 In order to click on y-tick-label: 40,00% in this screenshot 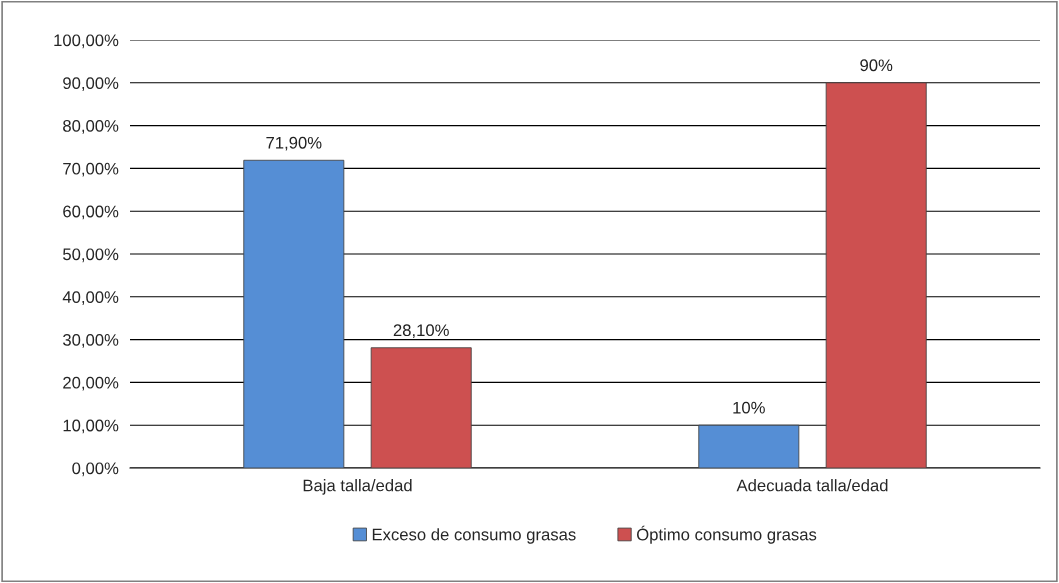, I will do `click(90, 298)`.